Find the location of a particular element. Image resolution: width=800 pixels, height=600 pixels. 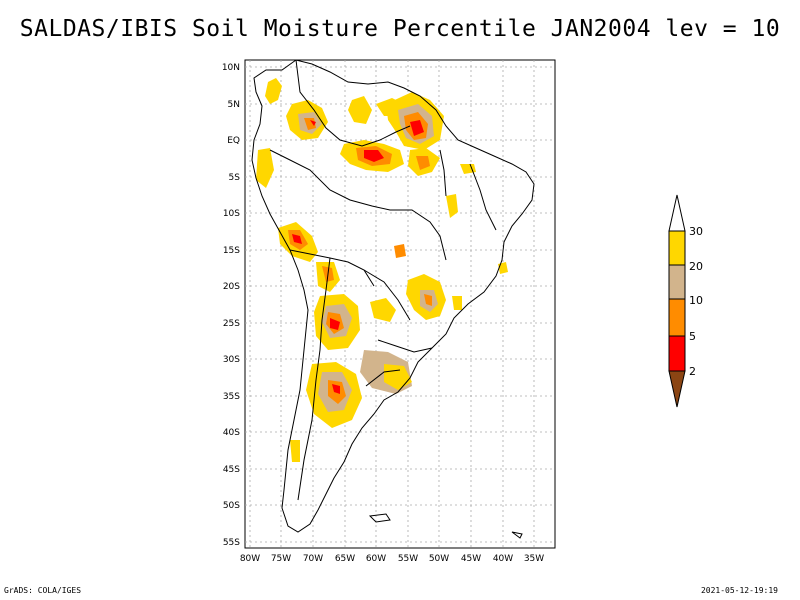

lon-label: 70W is located at coordinates (313, 559).